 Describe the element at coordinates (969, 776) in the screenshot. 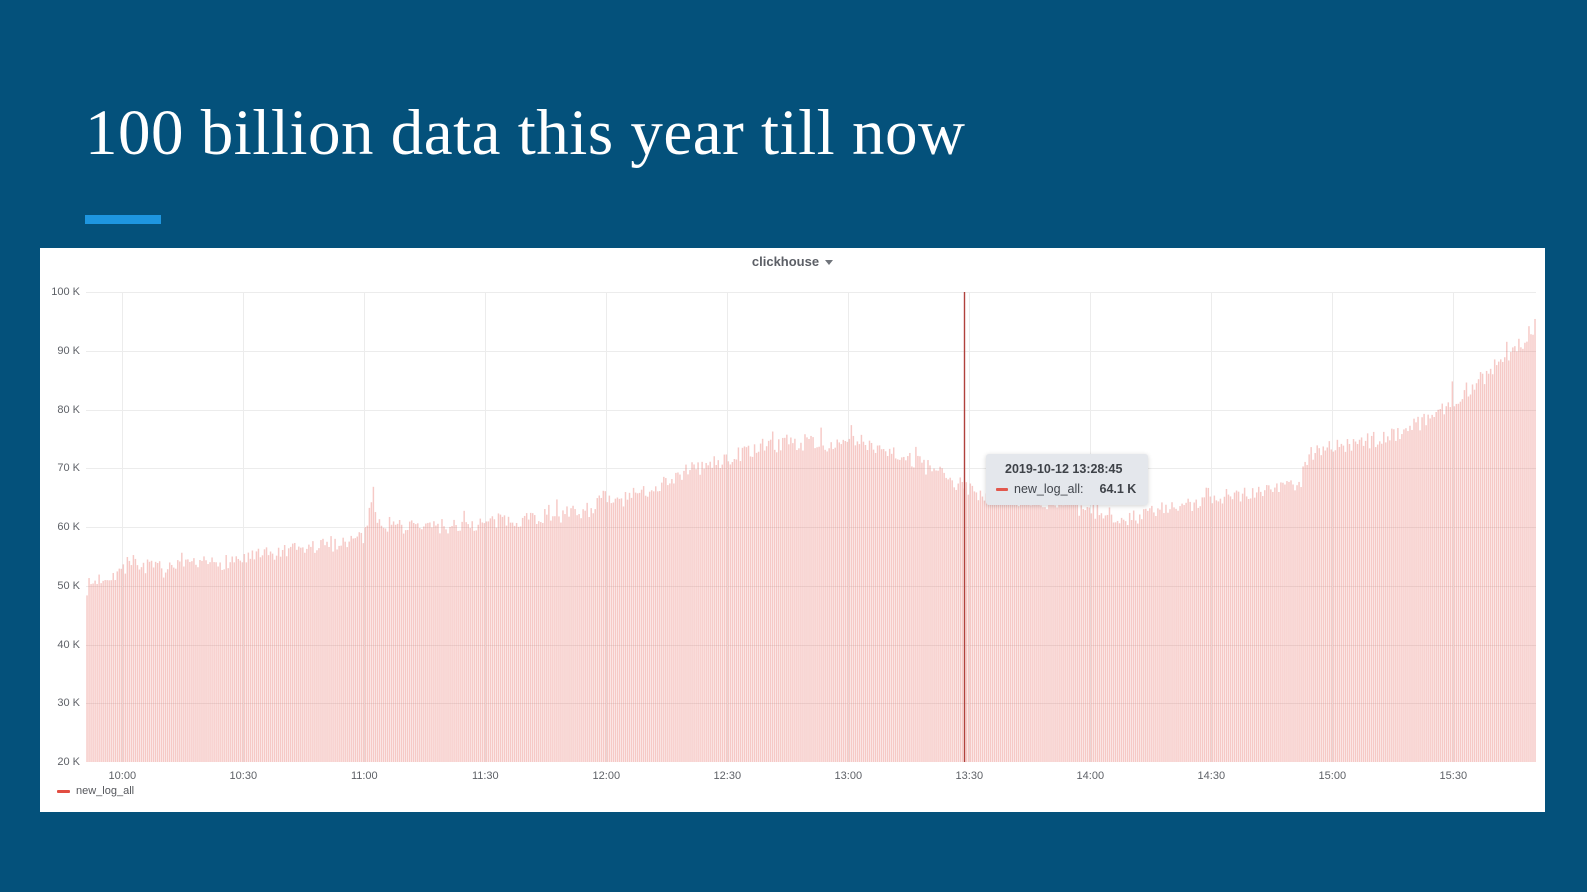

I see `x-axis-label: 13:30` at that location.